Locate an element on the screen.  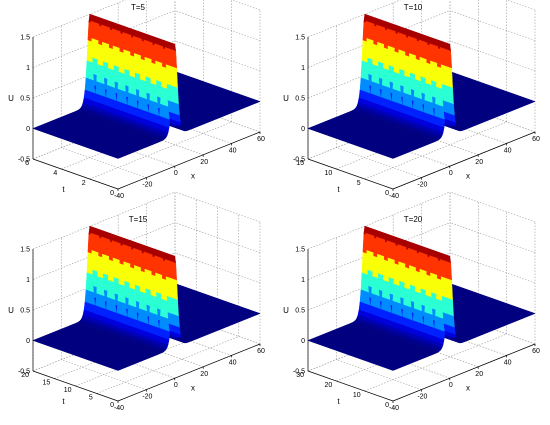
chart-title: T=5 is located at coordinates (138, 7).